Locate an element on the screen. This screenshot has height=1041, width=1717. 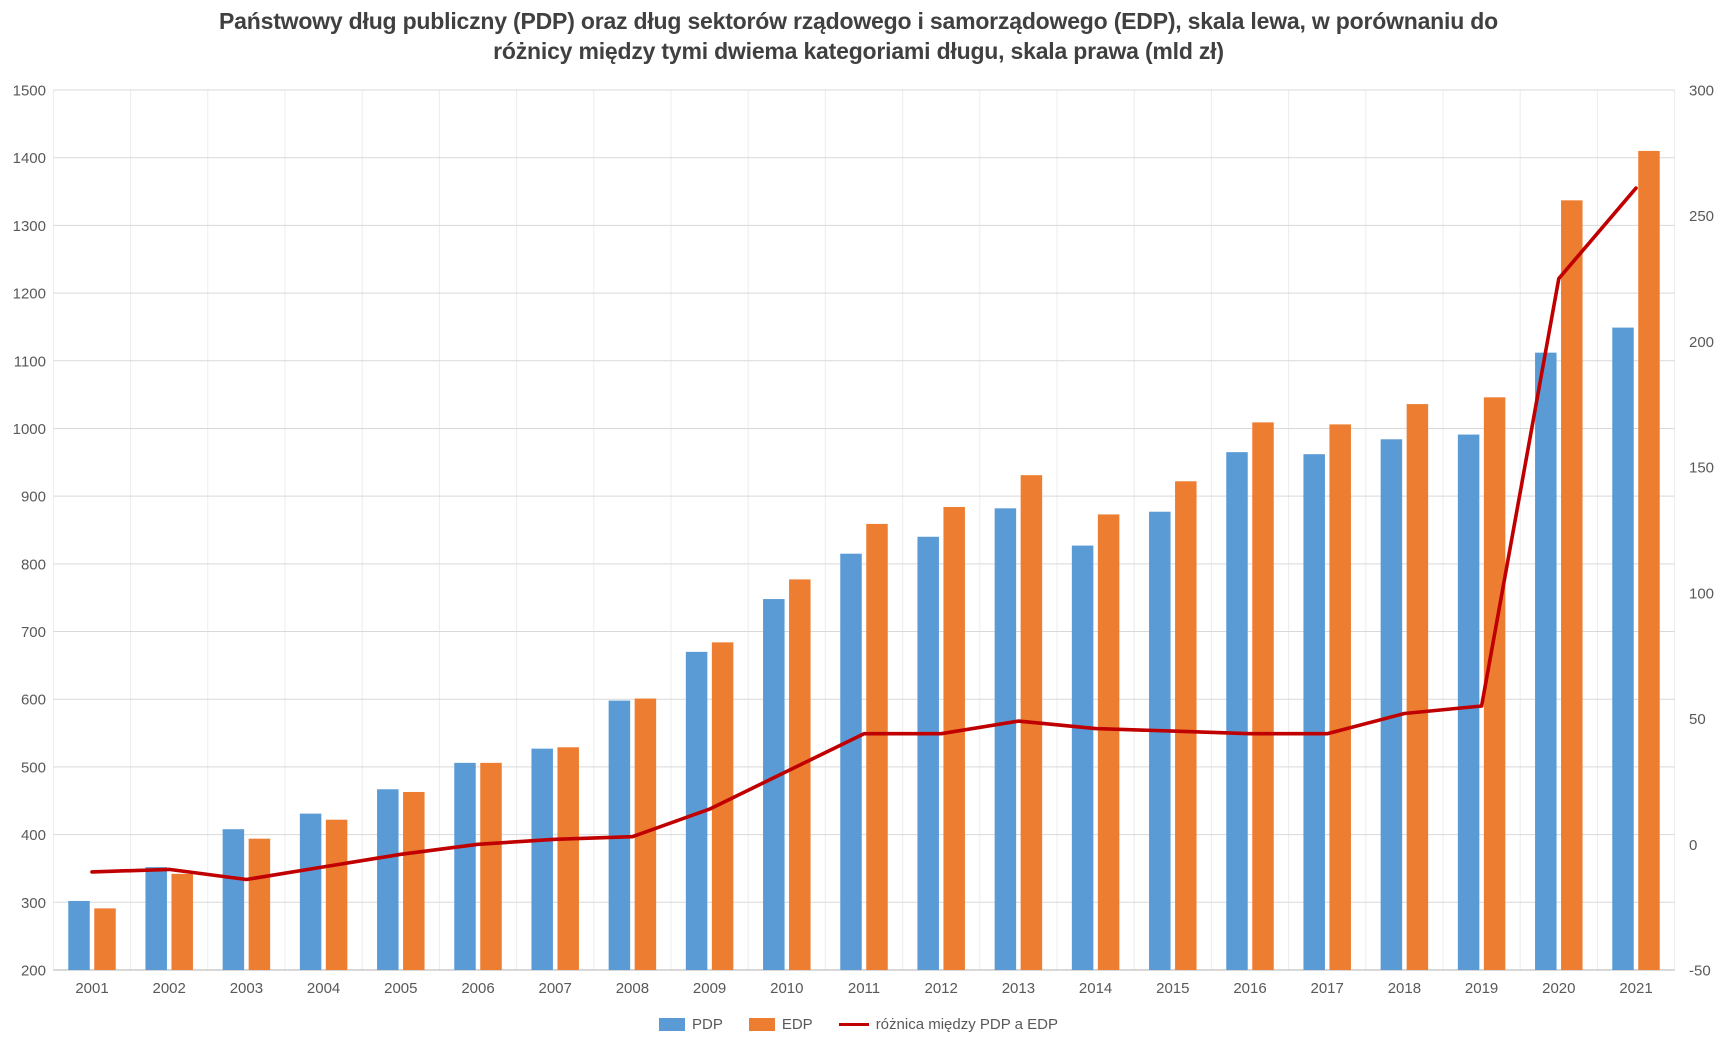
x-axis-year-label: 2017 is located at coordinates (1327, 988).